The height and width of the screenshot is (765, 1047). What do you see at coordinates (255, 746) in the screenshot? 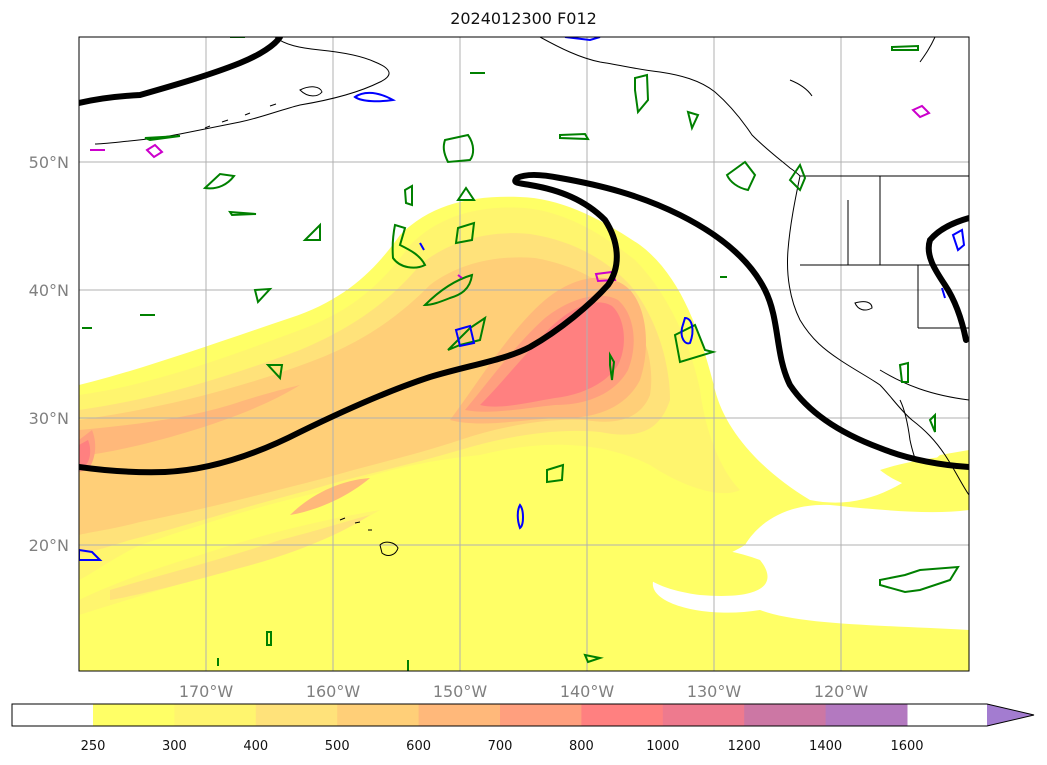
I see `colorbar-tick-label: 400` at bounding box center [255, 746].